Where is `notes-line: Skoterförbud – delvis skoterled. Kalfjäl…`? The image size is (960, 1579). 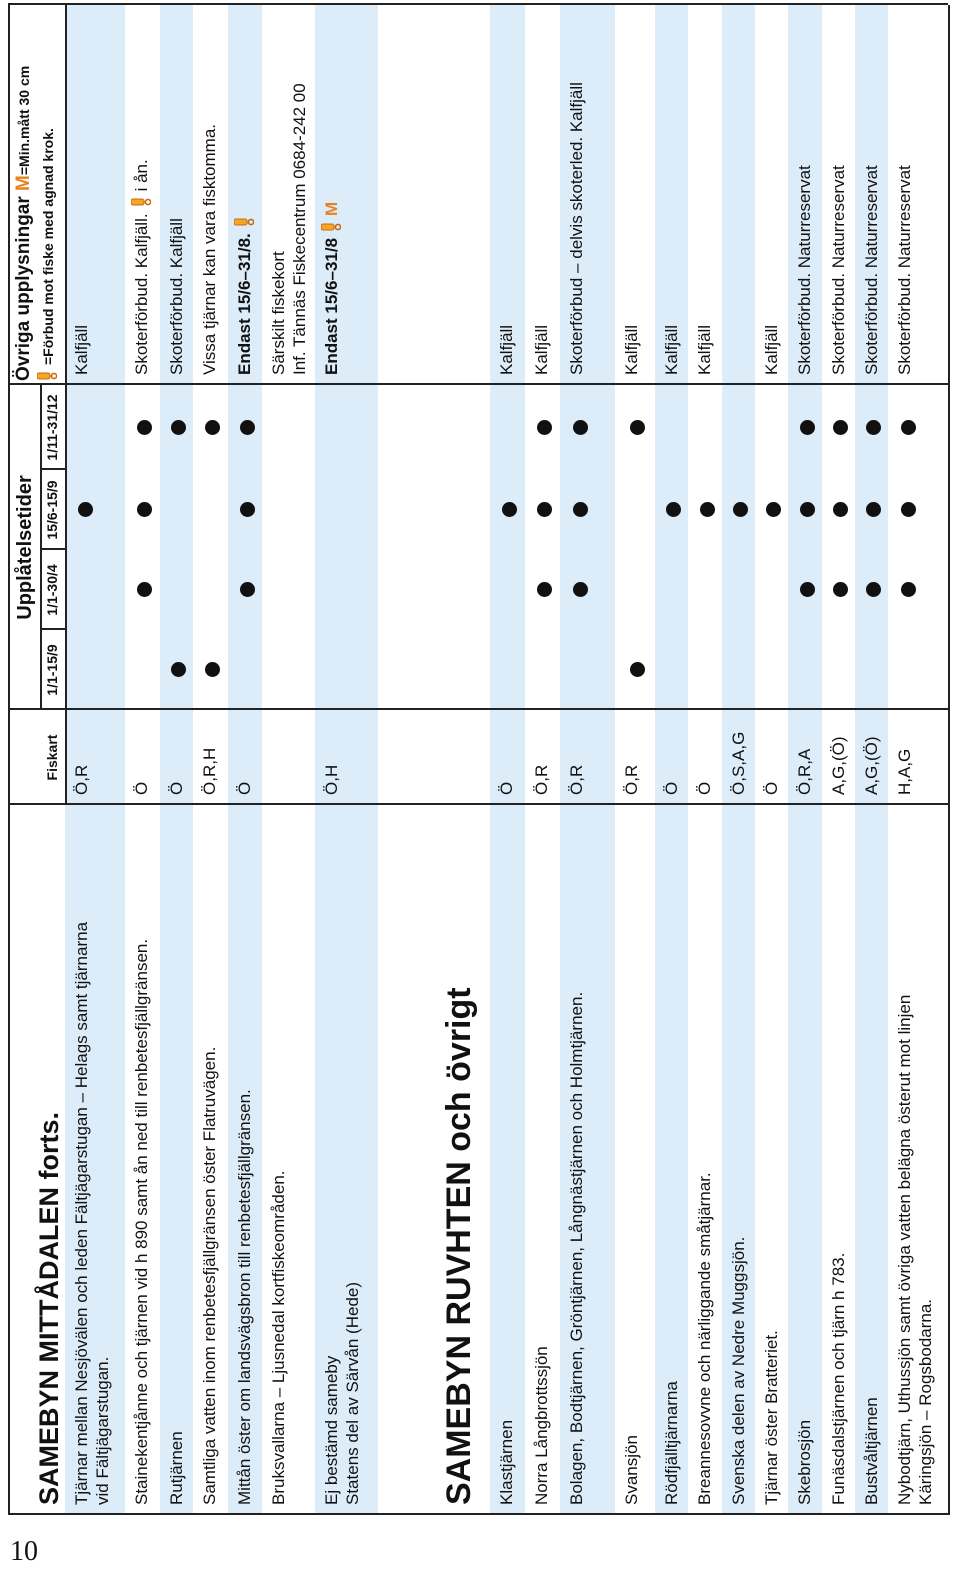
notes-line: Skoterförbud – delvis skoterled. Kalfjäl… is located at coordinates (576, 194).